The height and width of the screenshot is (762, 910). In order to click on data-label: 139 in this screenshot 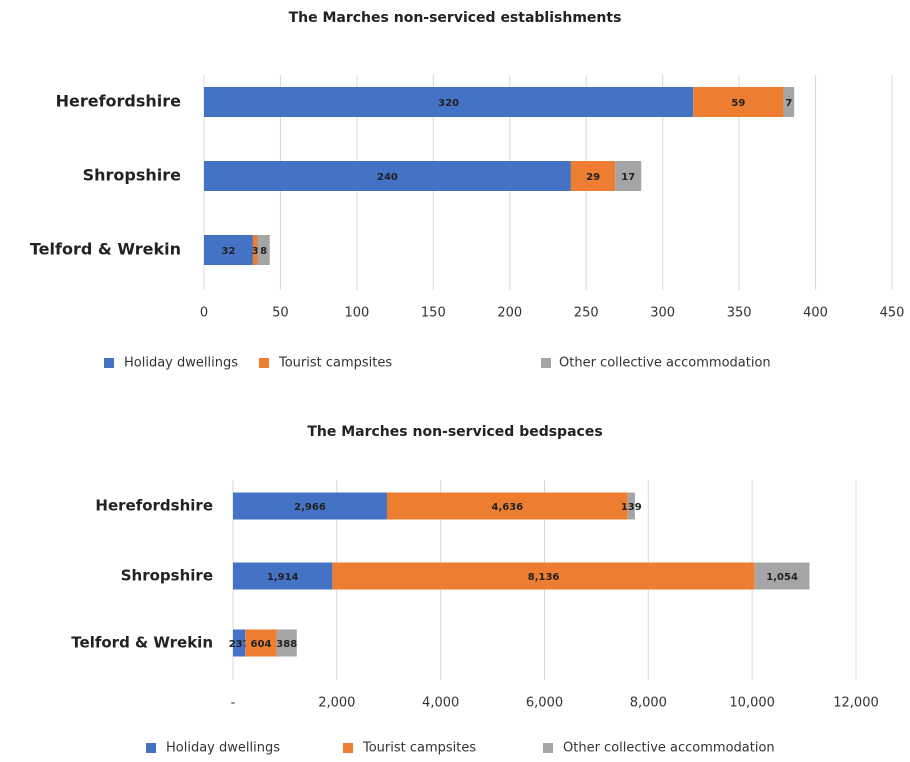, I will do `click(631, 507)`.